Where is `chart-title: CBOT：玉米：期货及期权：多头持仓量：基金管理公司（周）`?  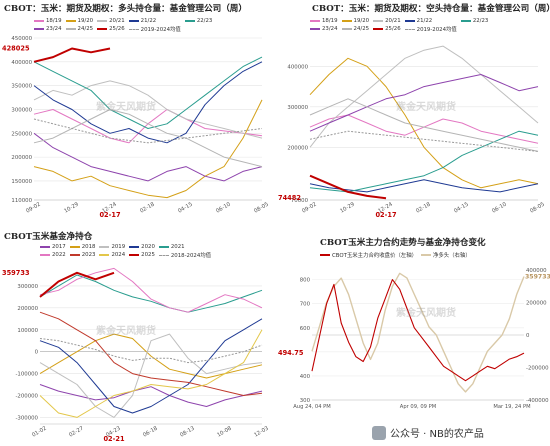
chart-title: CBOT：玉米：期货及期权：多头持仓量：基金管理公司（周） is located at coordinates (125, 9).